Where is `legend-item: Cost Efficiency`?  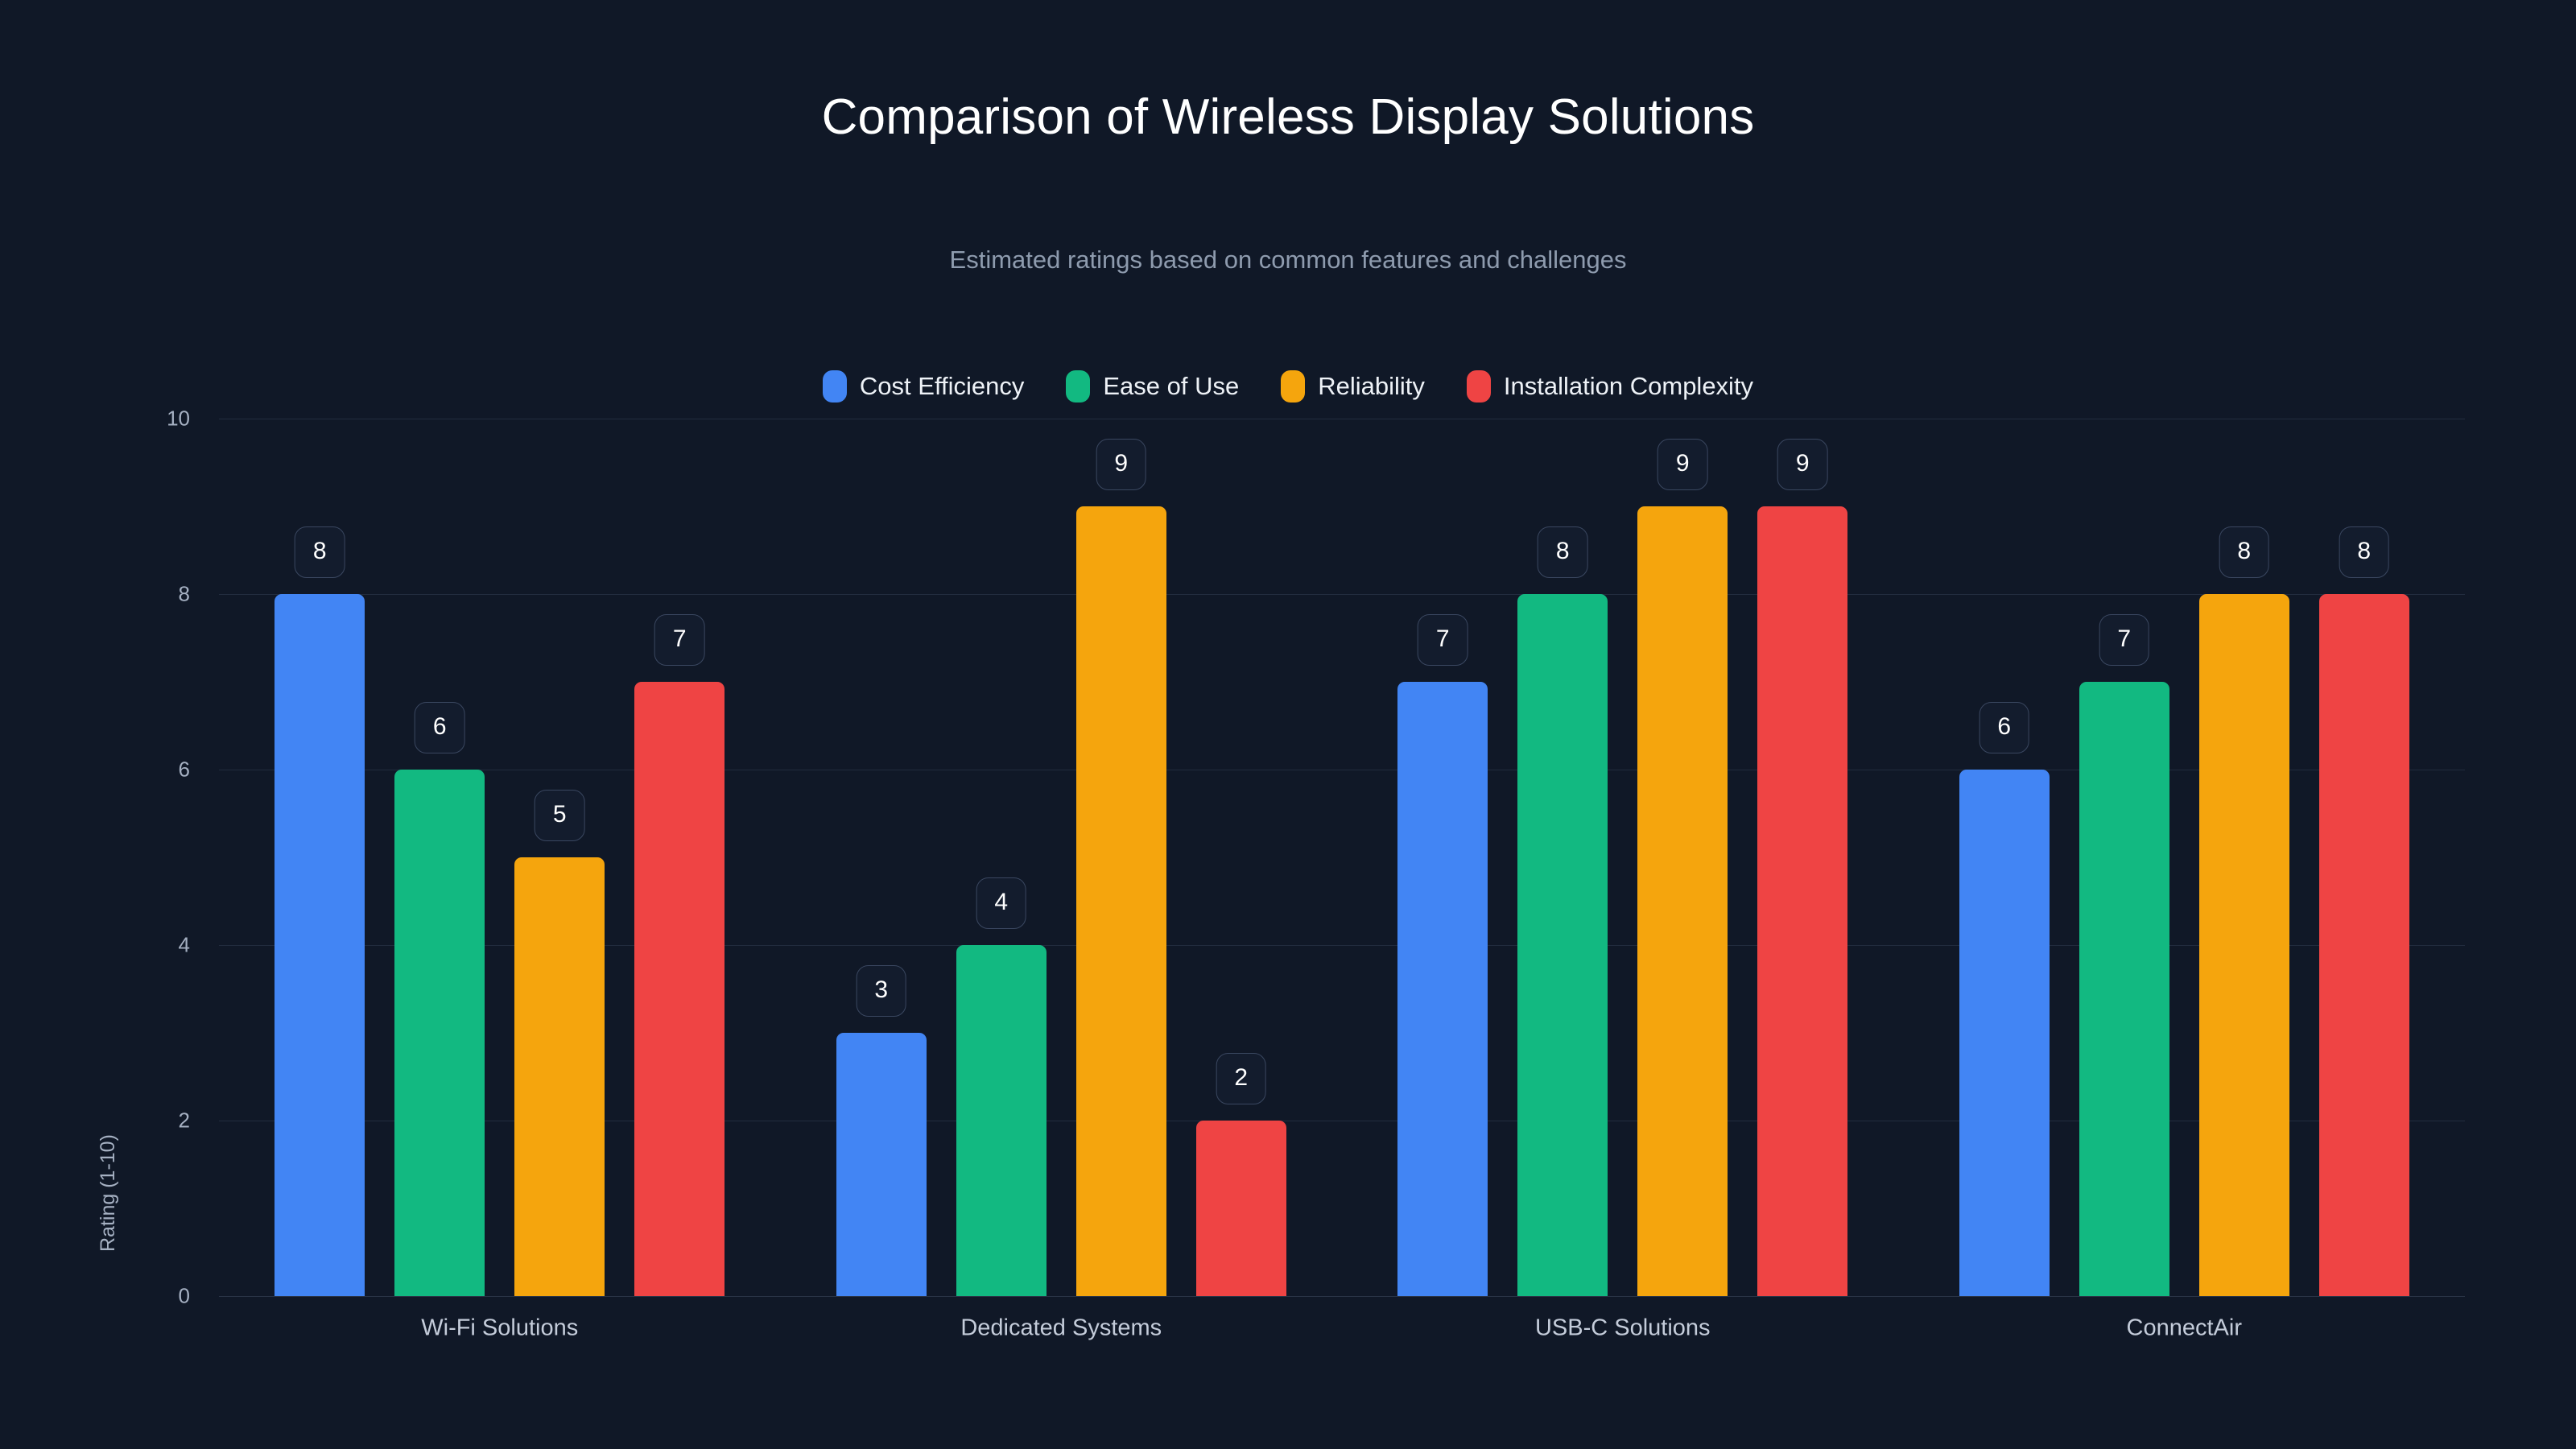 legend-item: Cost Efficiency is located at coordinates (924, 386).